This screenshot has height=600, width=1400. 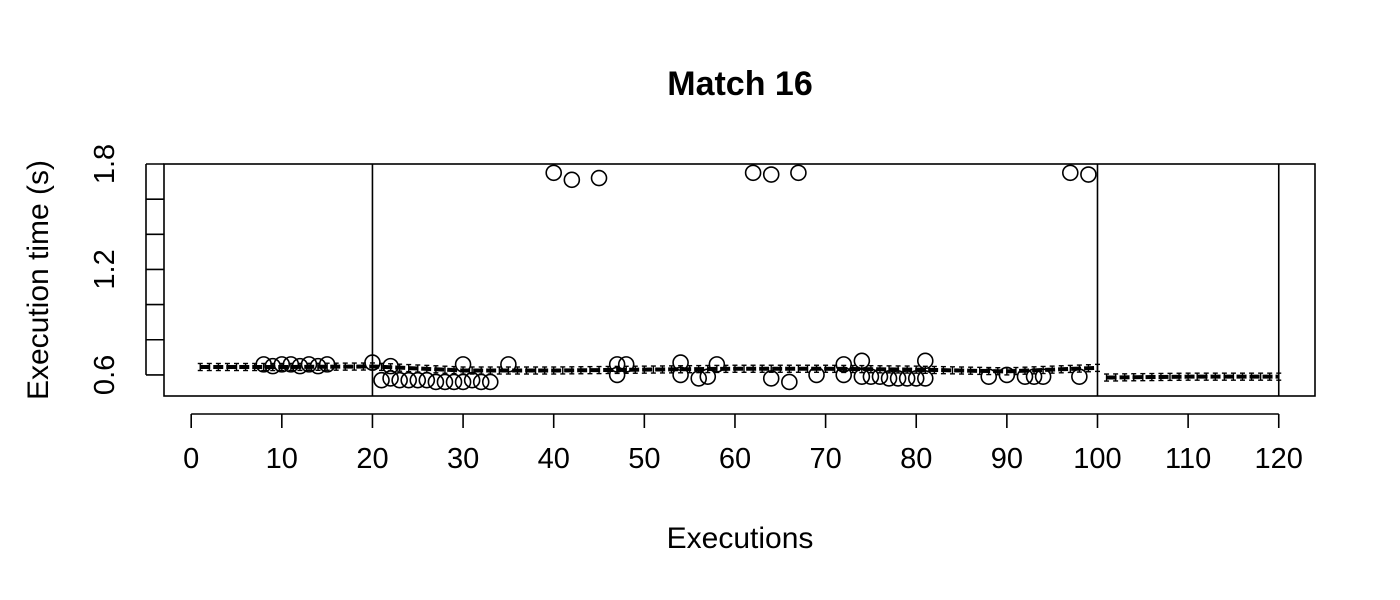 What do you see at coordinates (1188, 459) in the screenshot?
I see `x-tick-label: 110` at bounding box center [1188, 459].